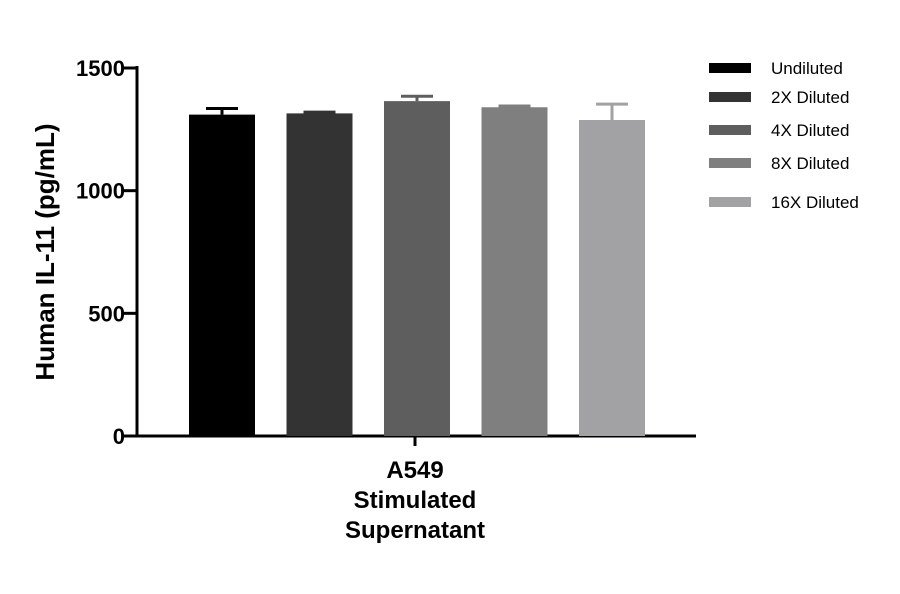 This screenshot has width=900, height=594. What do you see at coordinates (414, 470) in the screenshot?
I see `x-category-label-line: A549` at bounding box center [414, 470].